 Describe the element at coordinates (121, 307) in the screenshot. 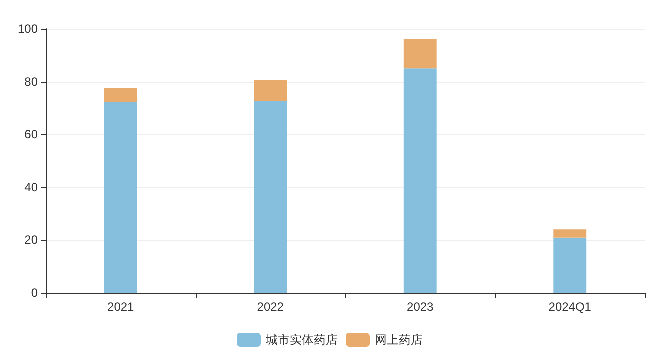

I see `x-tick-label: 2021` at that location.